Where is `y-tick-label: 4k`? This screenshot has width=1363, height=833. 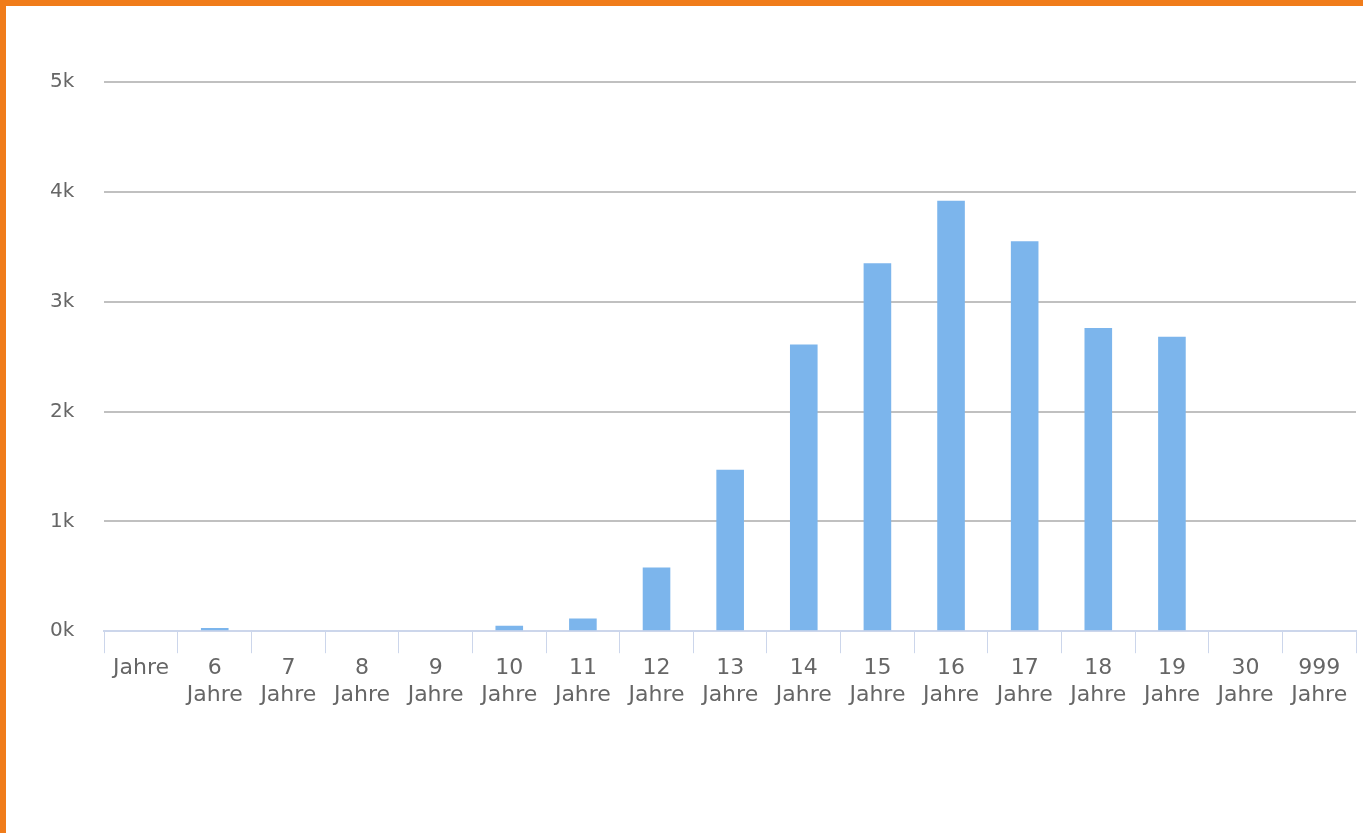
y-tick-label: 4k is located at coordinates (62, 190).